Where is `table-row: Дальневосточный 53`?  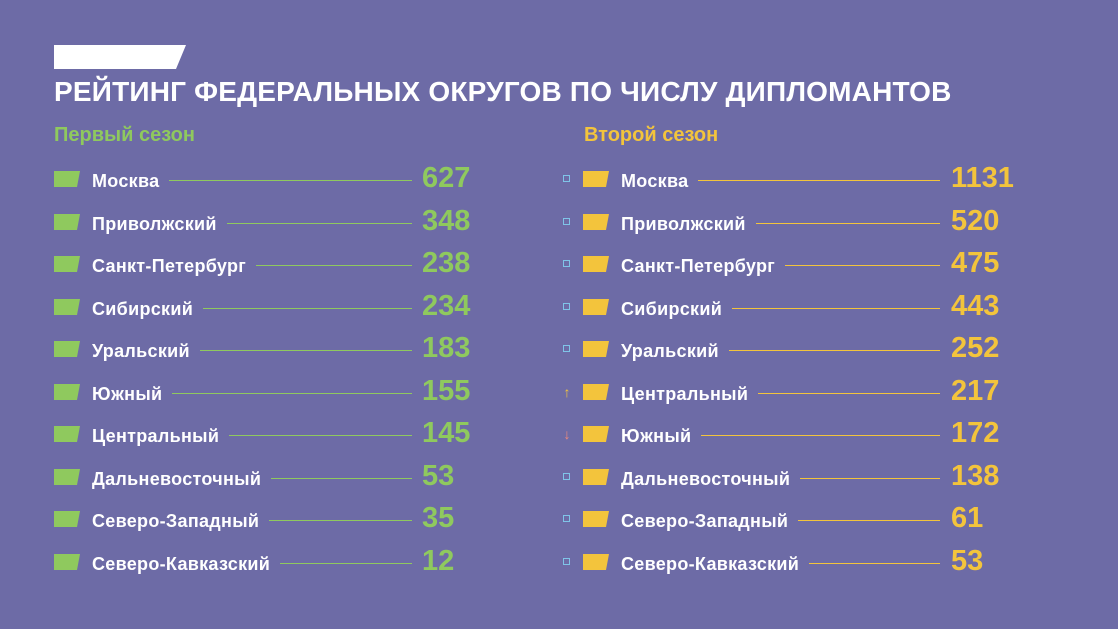
table-row: Дальневосточный 53 is located at coordinates (559, 477).